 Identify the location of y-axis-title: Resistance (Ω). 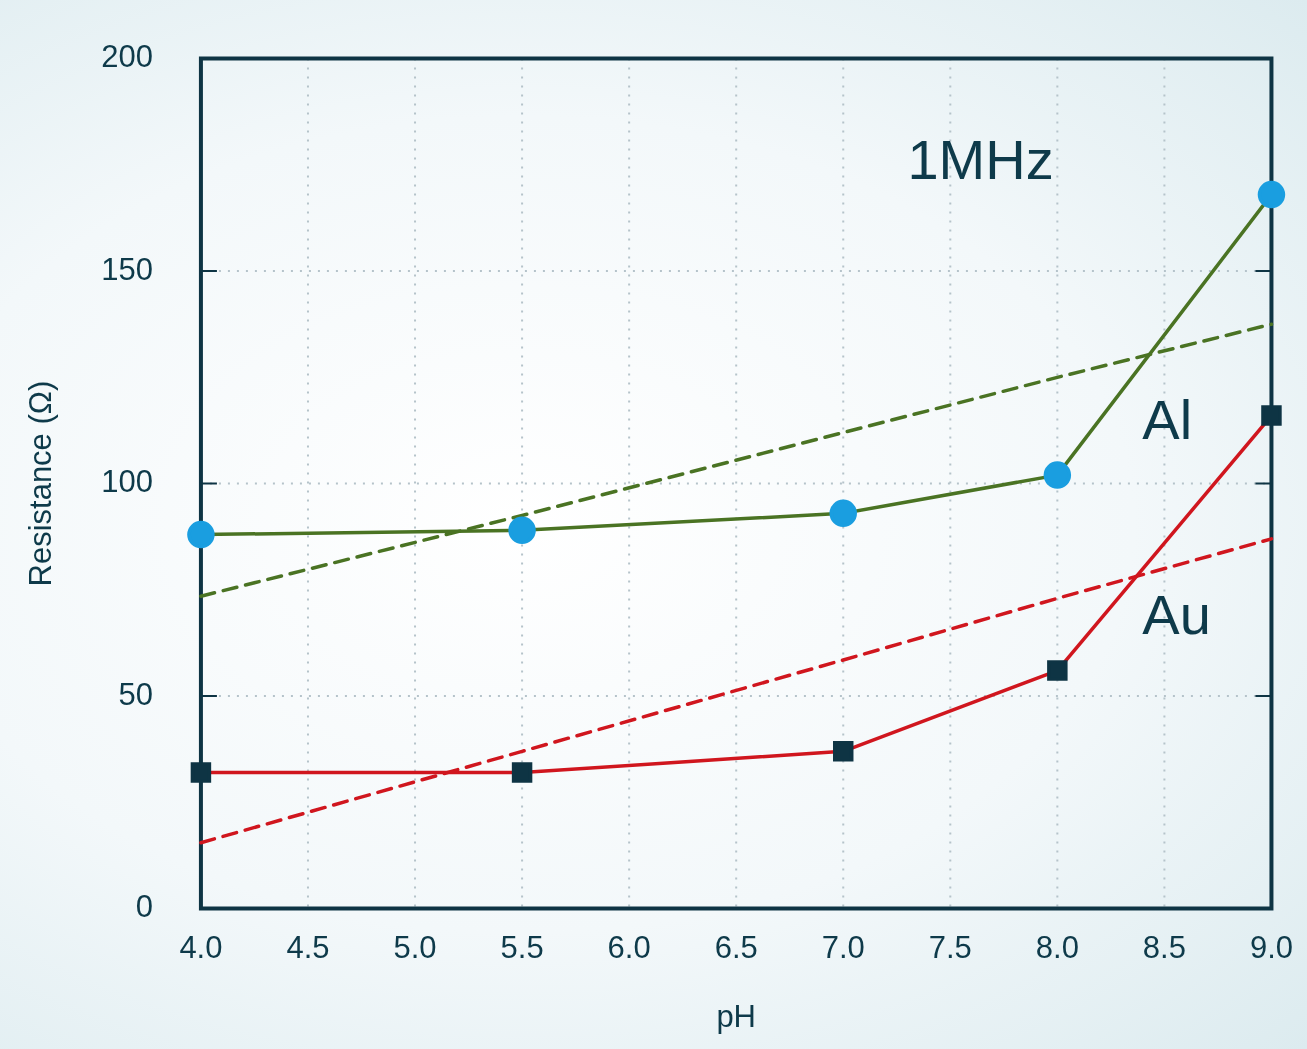
(41, 483).